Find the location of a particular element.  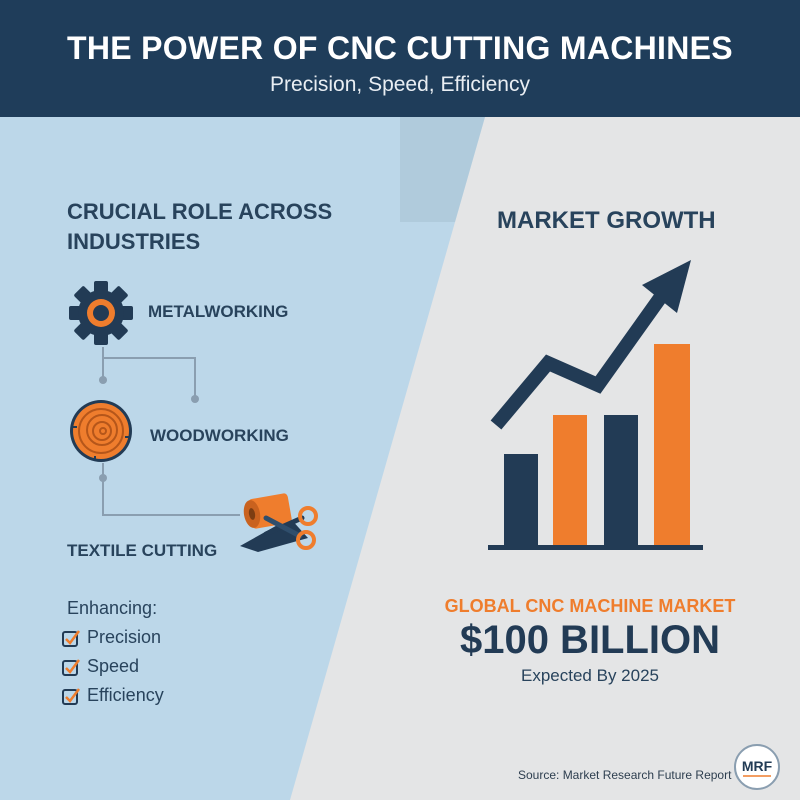

enhancing-item-label: Precision is located at coordinates (124, 637).